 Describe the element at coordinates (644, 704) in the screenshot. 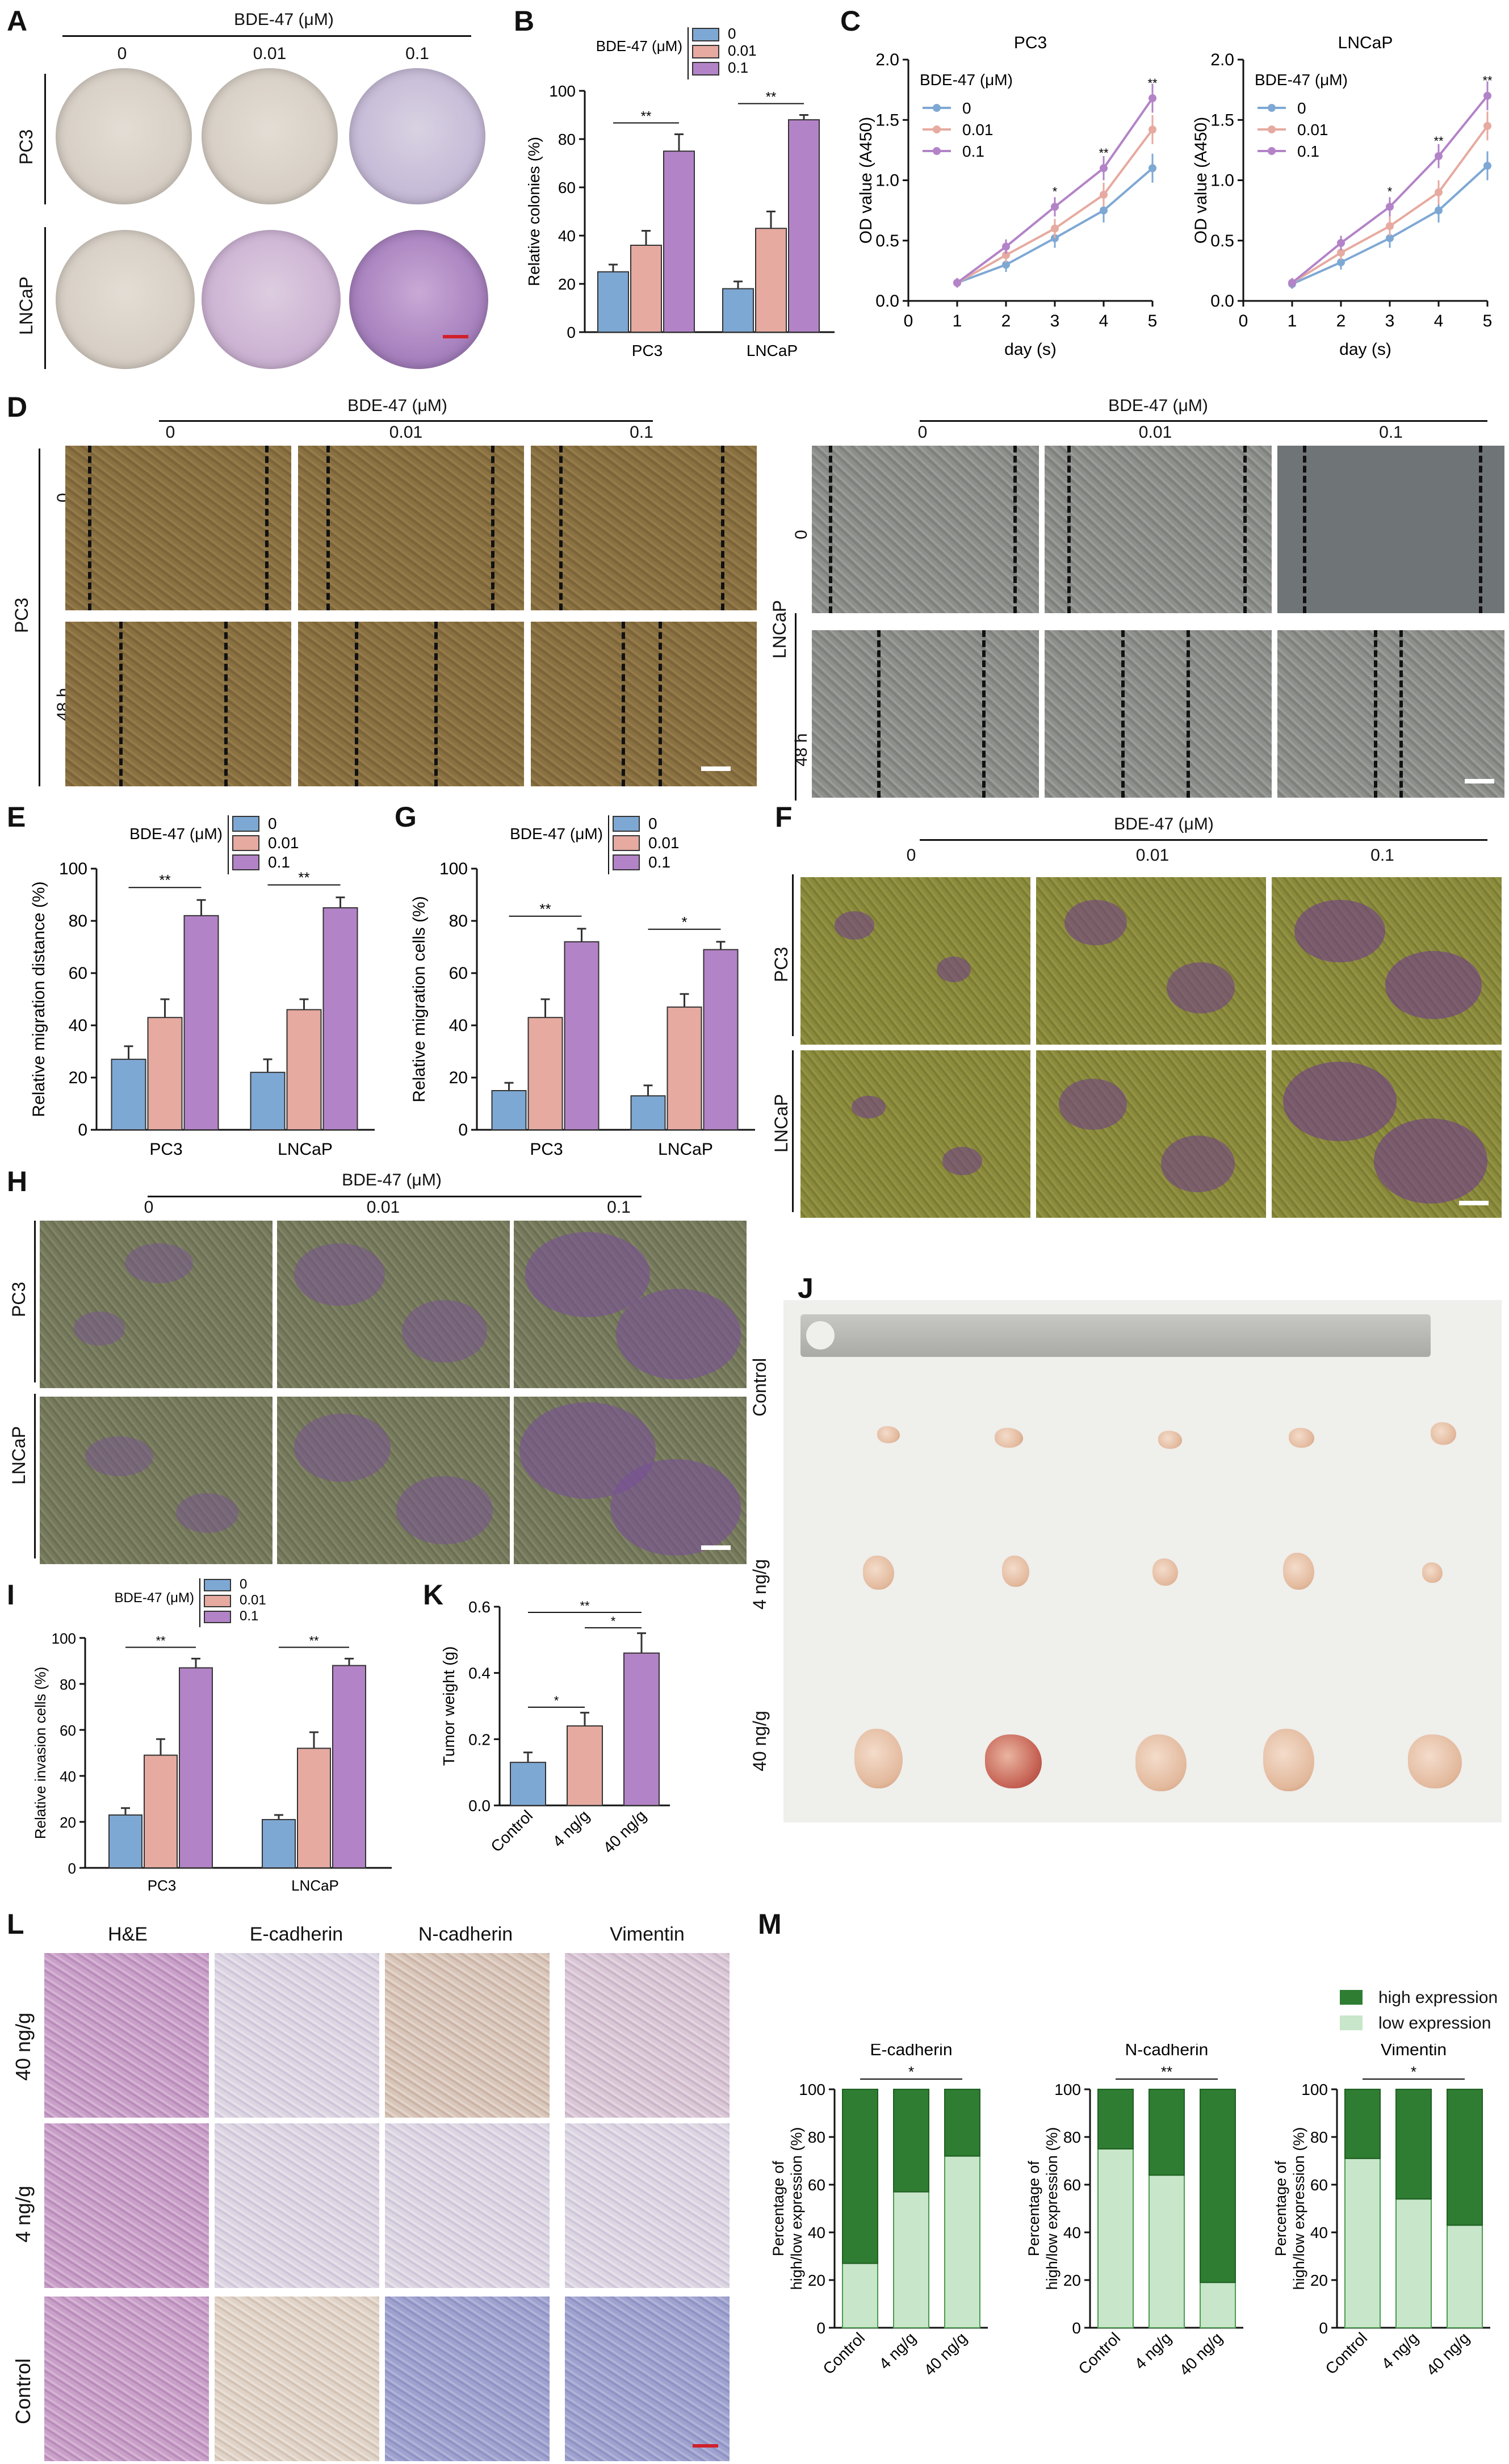

I see `wound-image-pc3-01-48h` at that location.